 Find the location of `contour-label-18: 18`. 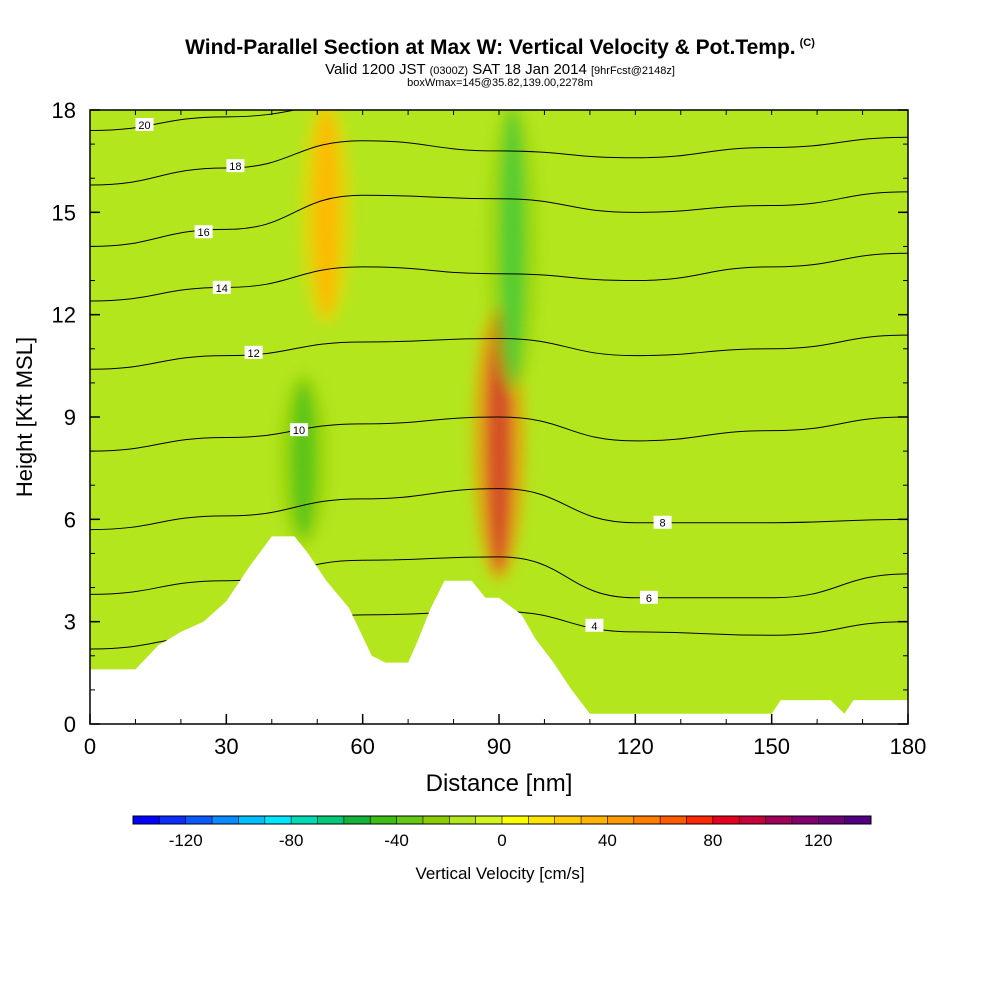

contour-label-18: 18 is located at coordinates (235, 167).